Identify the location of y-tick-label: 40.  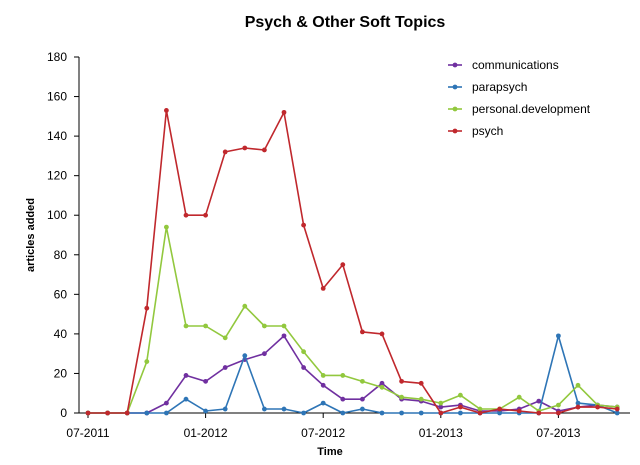
(61, 334).